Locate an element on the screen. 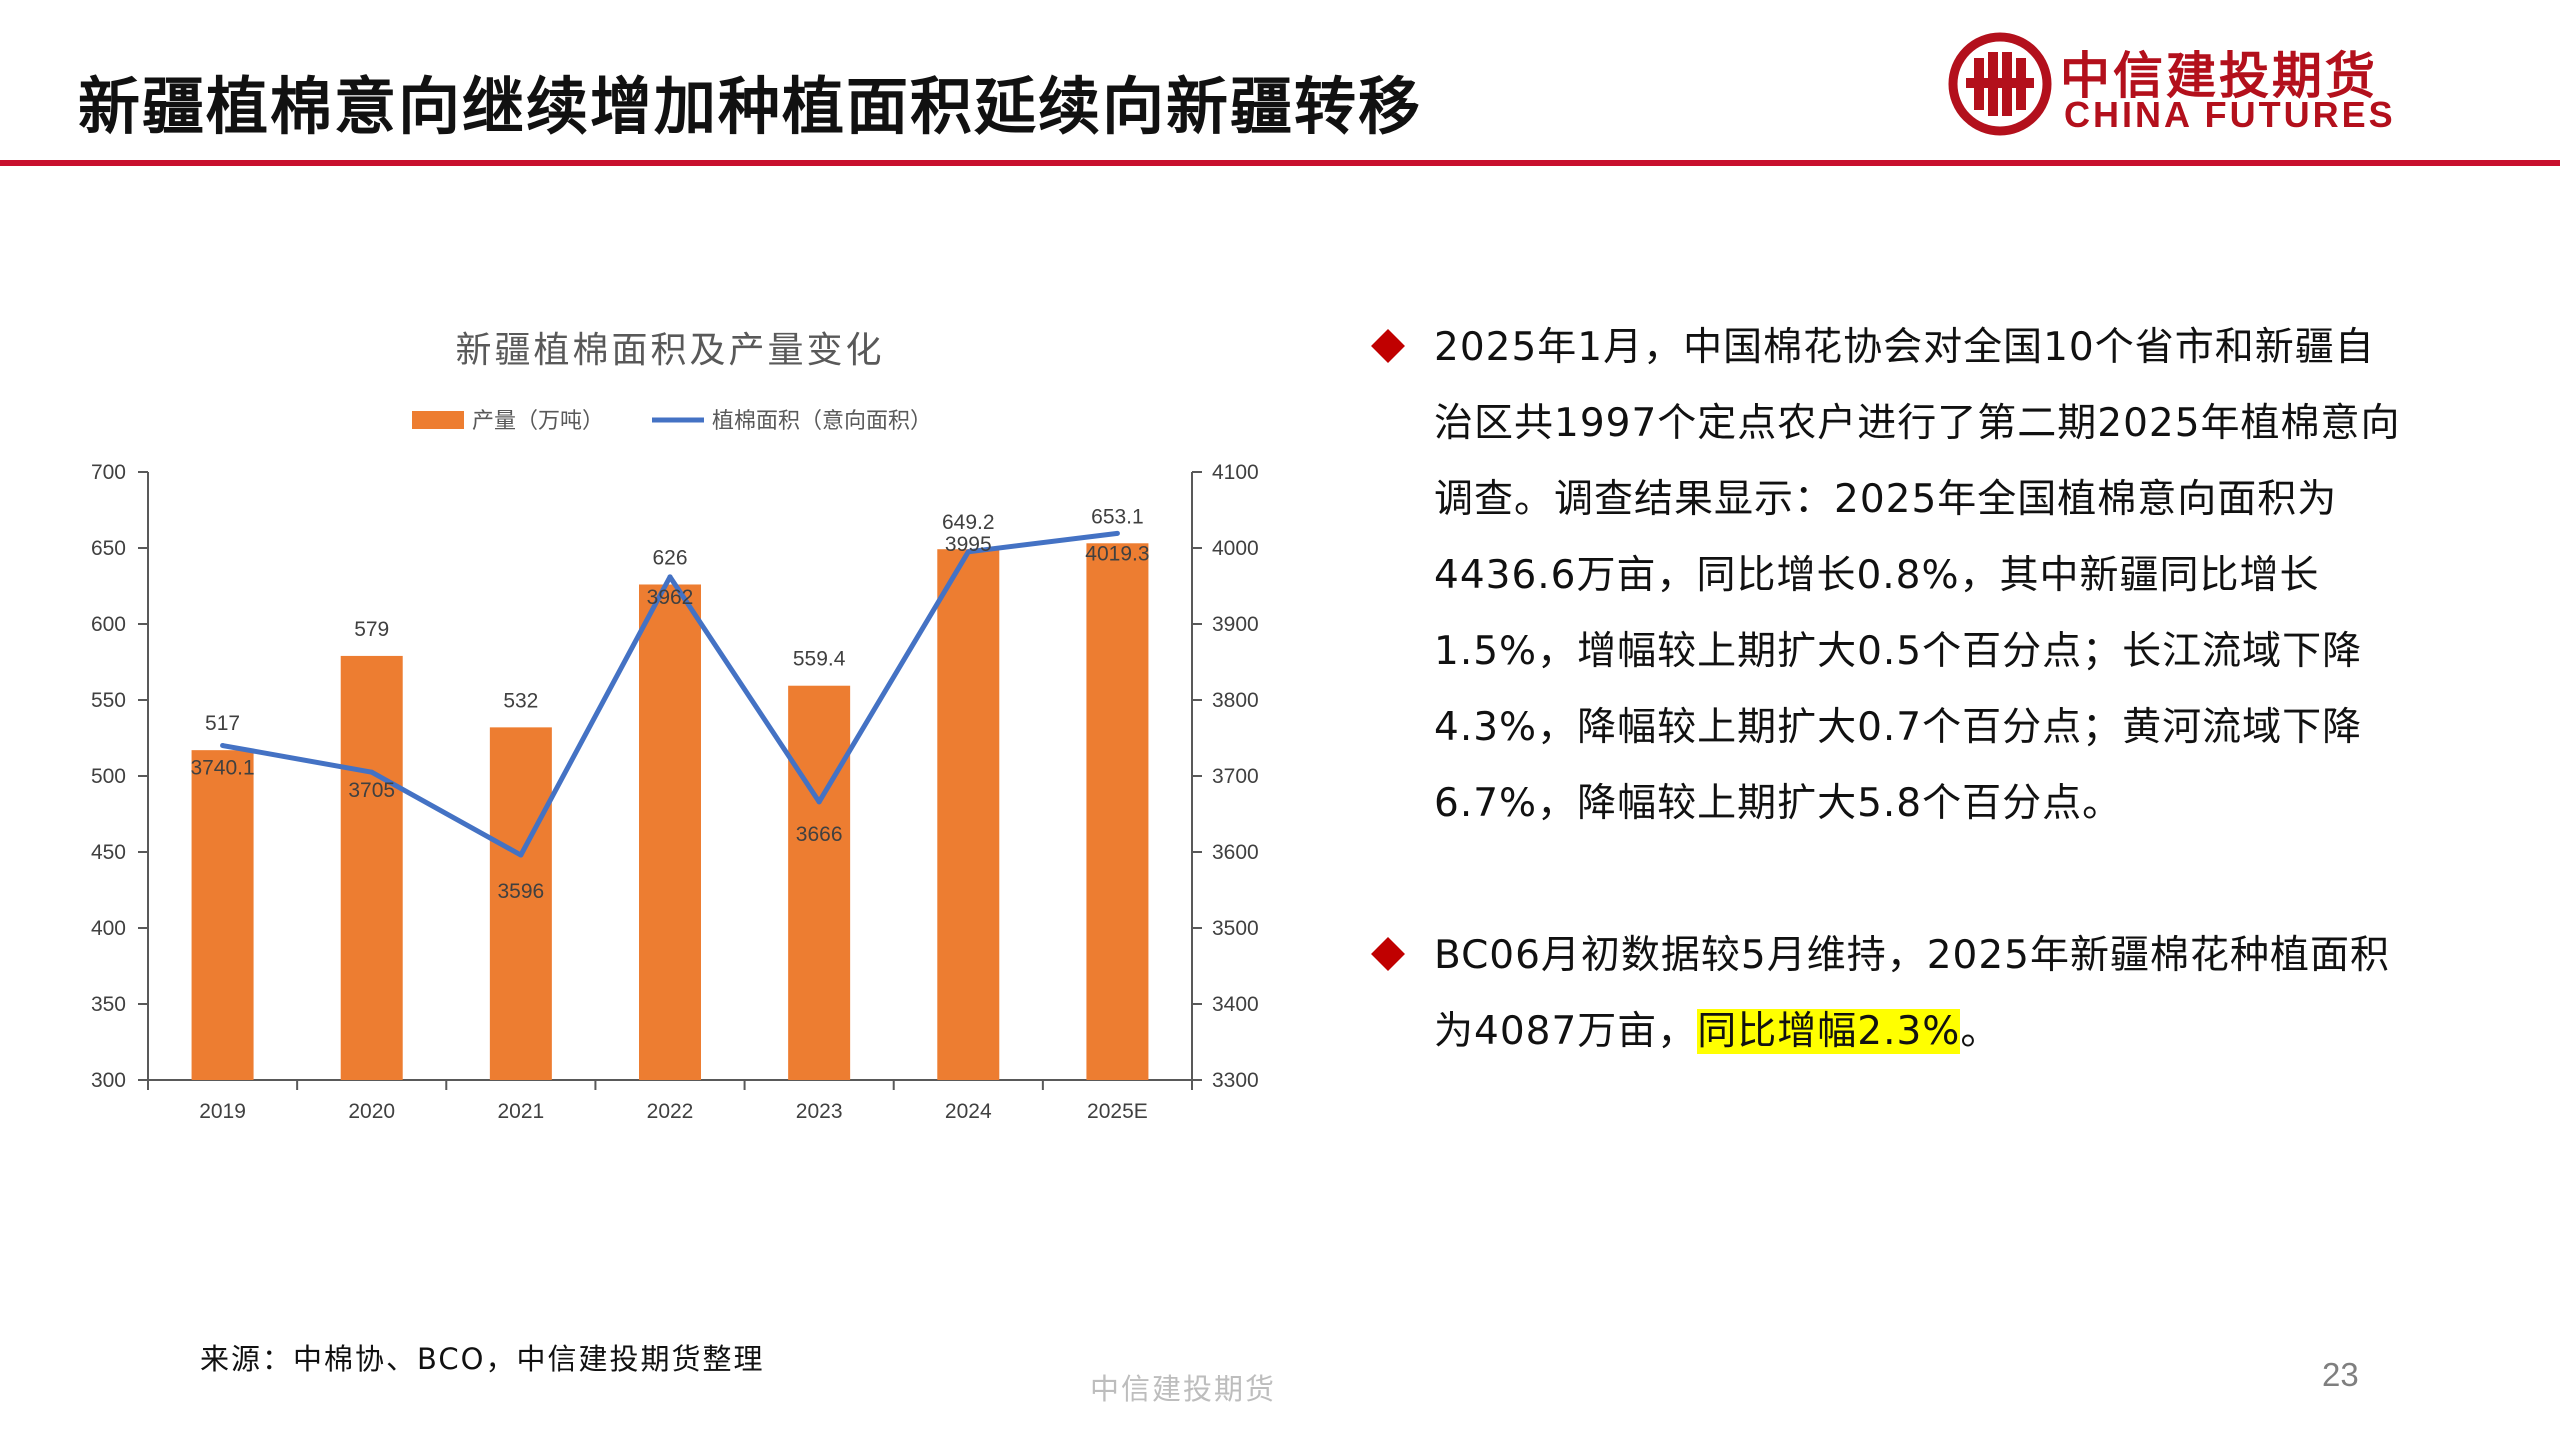 This screenshot has height=1440, width=2560. company-logo: 中信建投期货 CHINA FUTURES is located at coordinates (2248, 87).